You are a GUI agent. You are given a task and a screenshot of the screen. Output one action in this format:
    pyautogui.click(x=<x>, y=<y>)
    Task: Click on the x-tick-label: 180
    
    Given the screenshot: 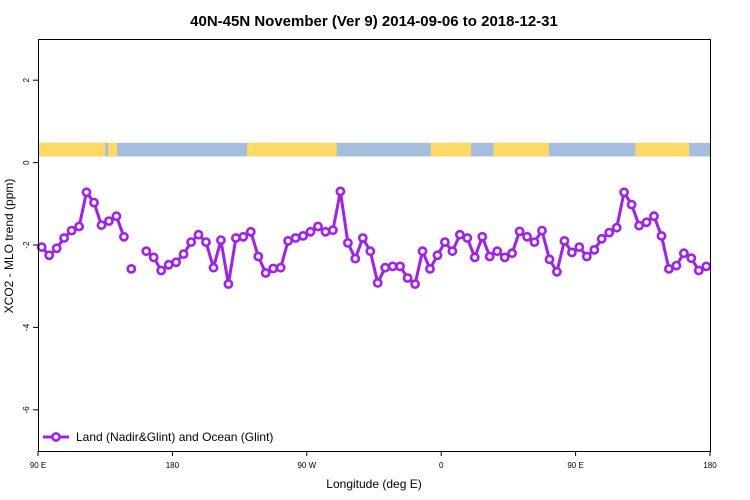 What is the action you would take?
    pyautogui.click(x=173, y=465)
    